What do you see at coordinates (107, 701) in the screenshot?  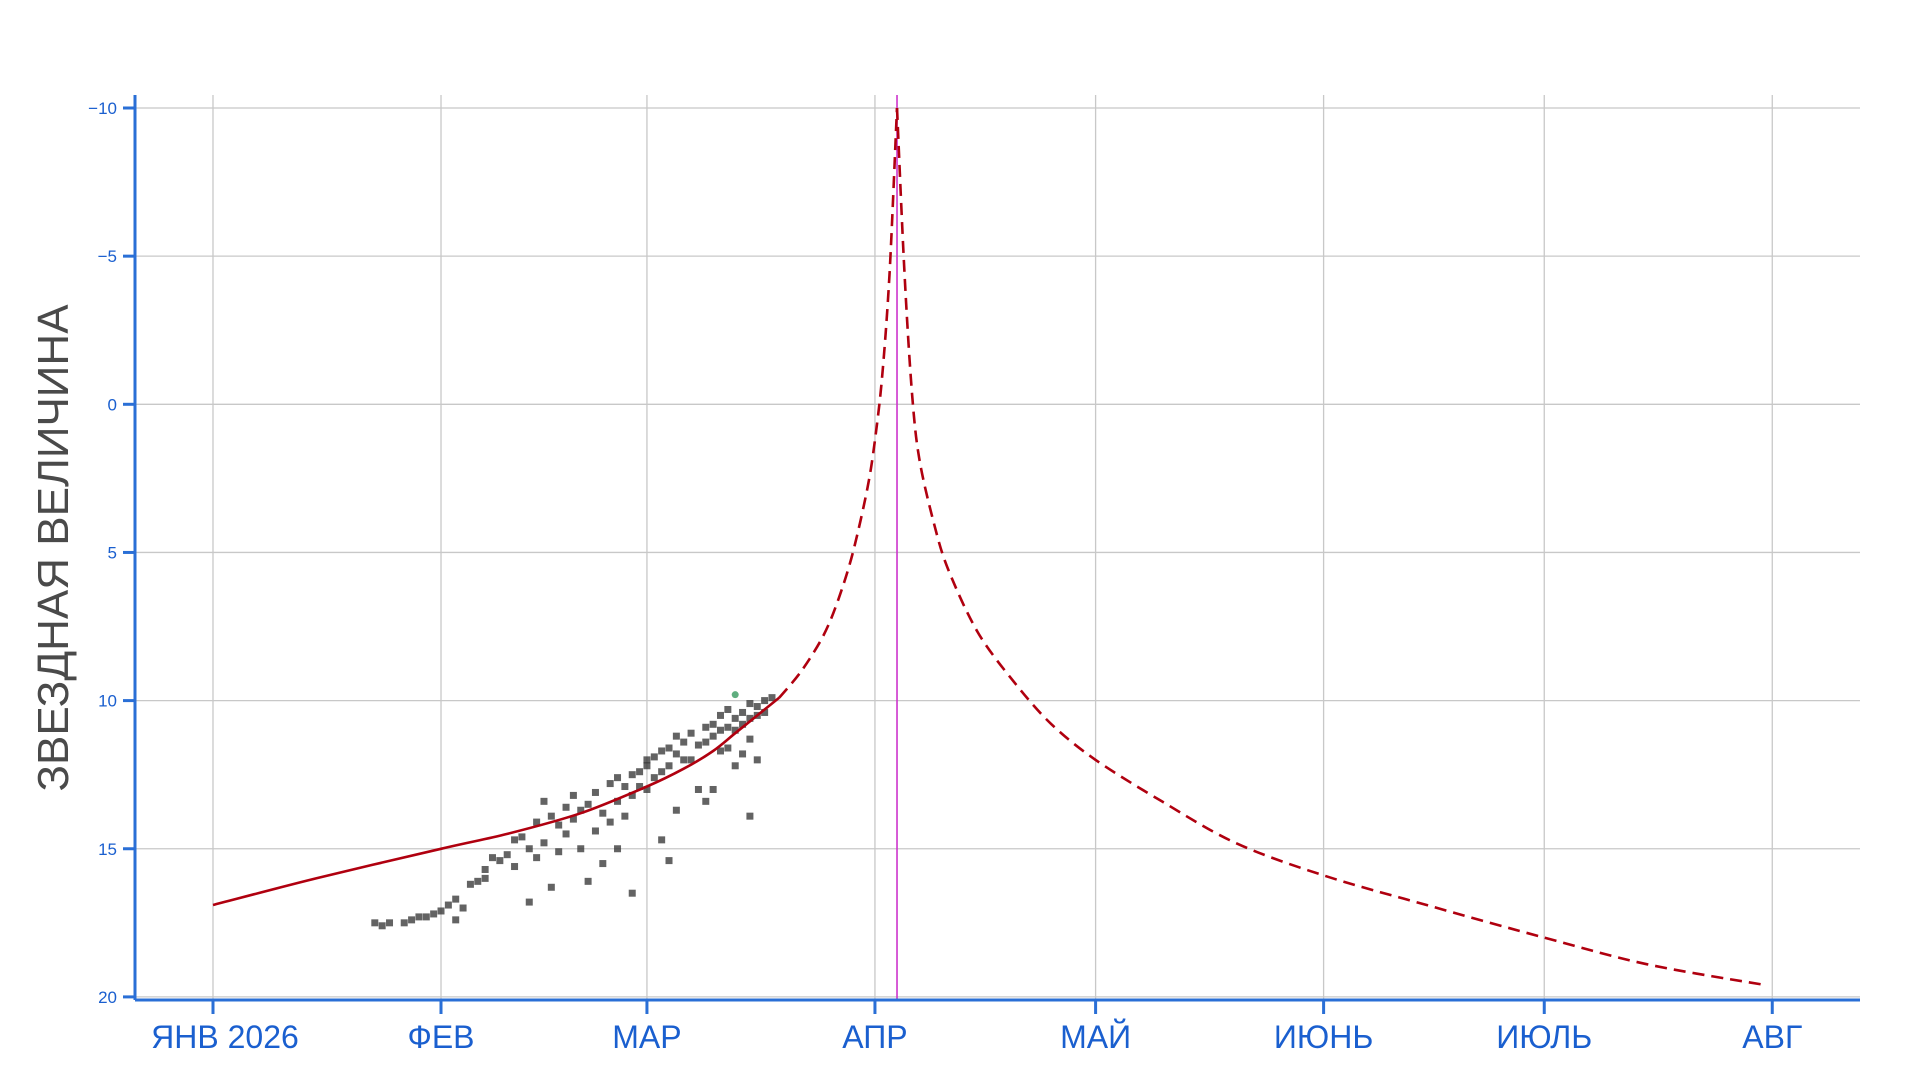 I see `y-tick-label: 10` at bounding box center [107, 701].